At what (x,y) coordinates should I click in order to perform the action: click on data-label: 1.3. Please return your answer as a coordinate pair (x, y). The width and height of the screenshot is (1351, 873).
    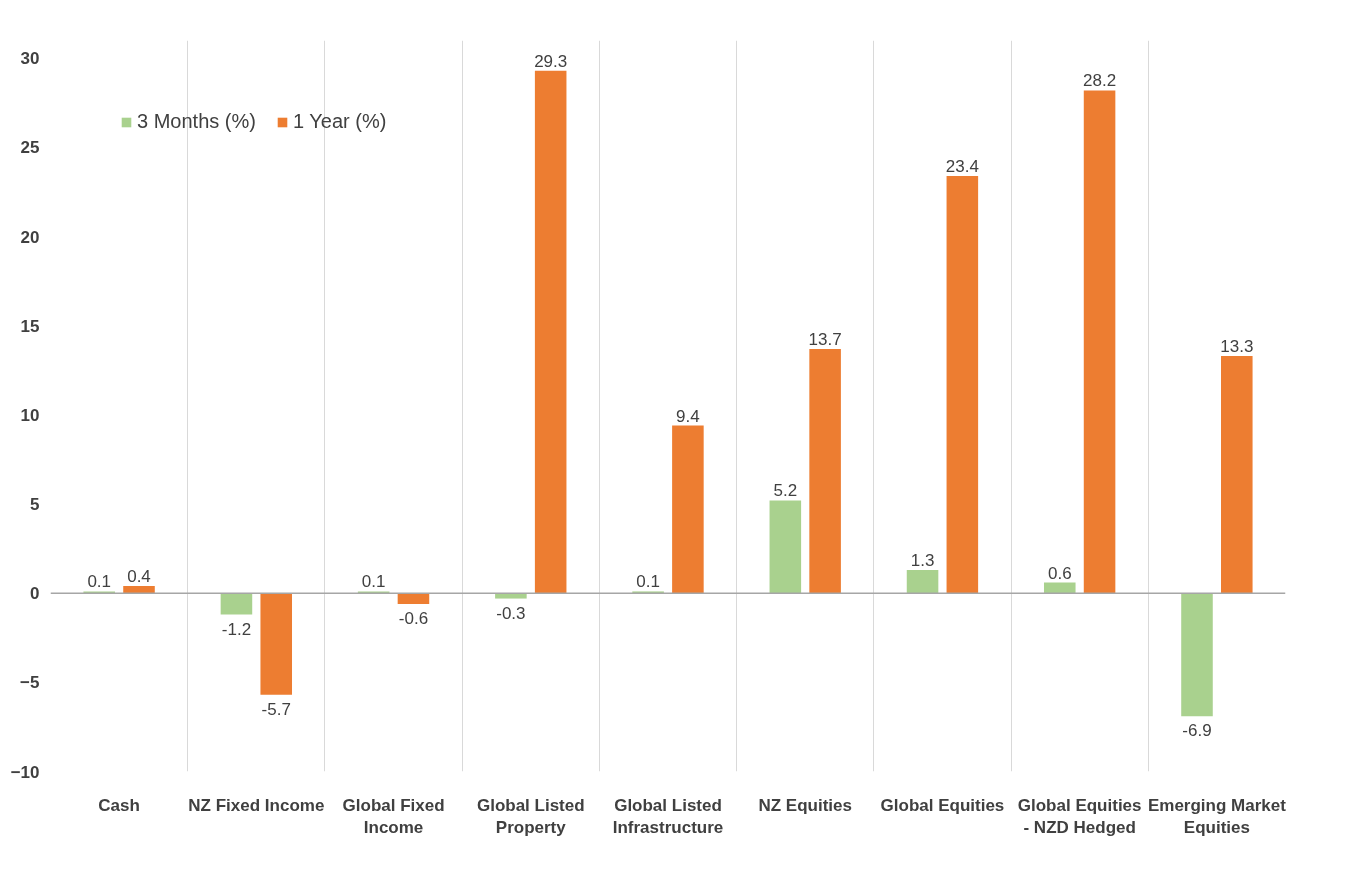
    Looking at the image, I should click on (922, 561).